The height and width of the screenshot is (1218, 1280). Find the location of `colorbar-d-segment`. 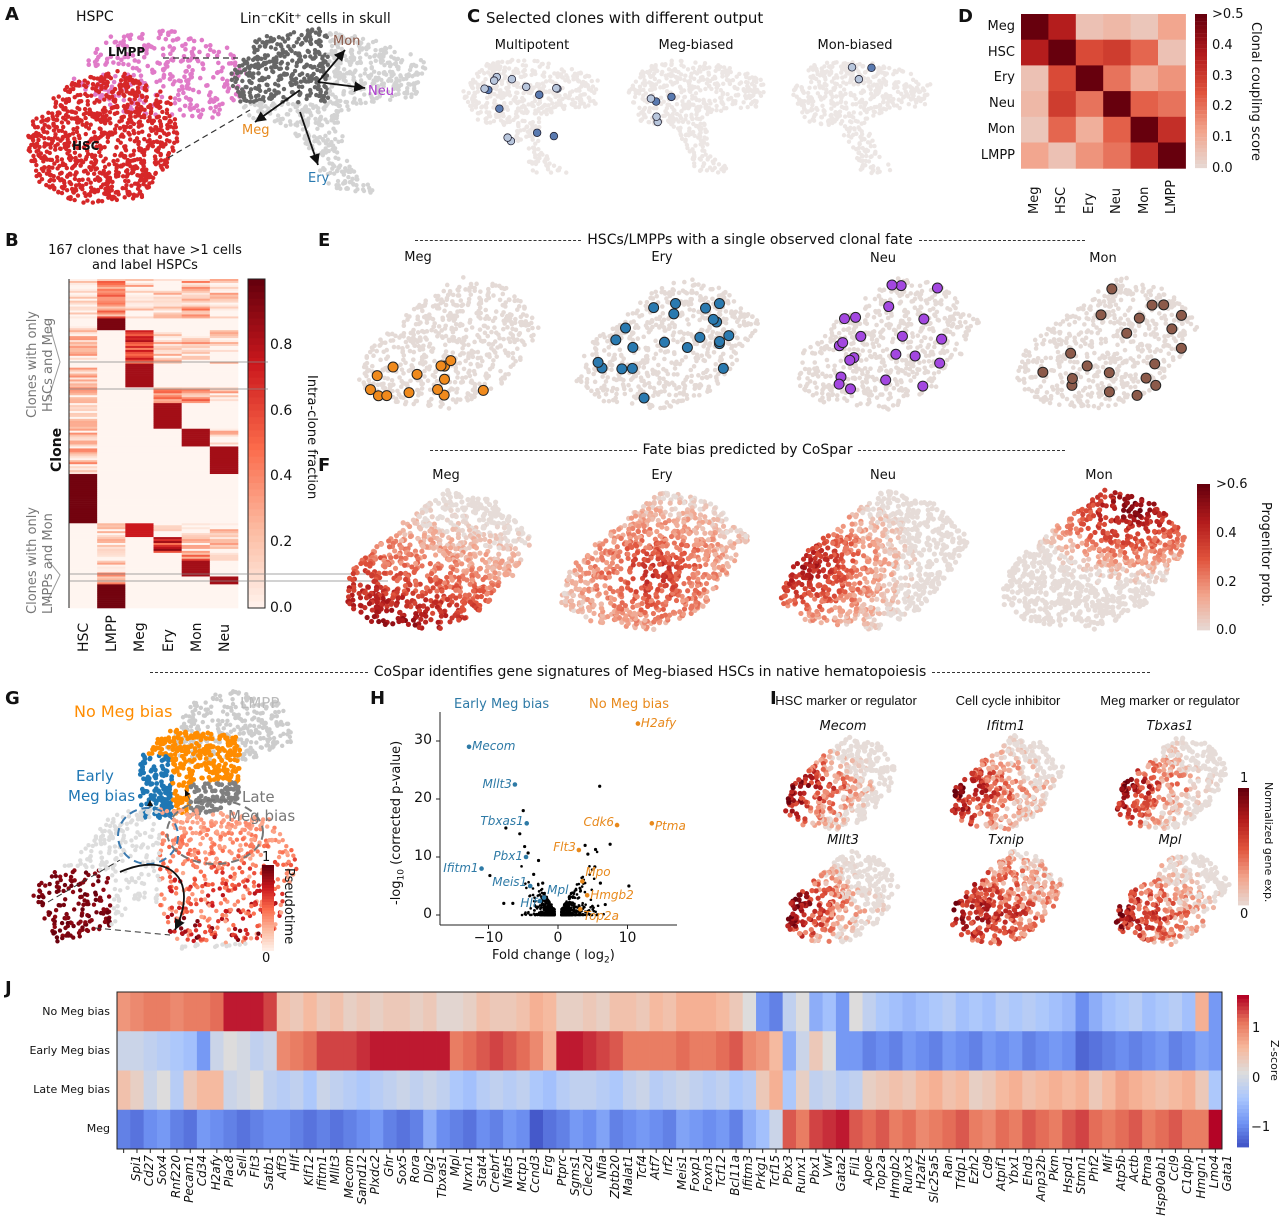

colorbar-d-segment is located at coordinates (1201, 158).